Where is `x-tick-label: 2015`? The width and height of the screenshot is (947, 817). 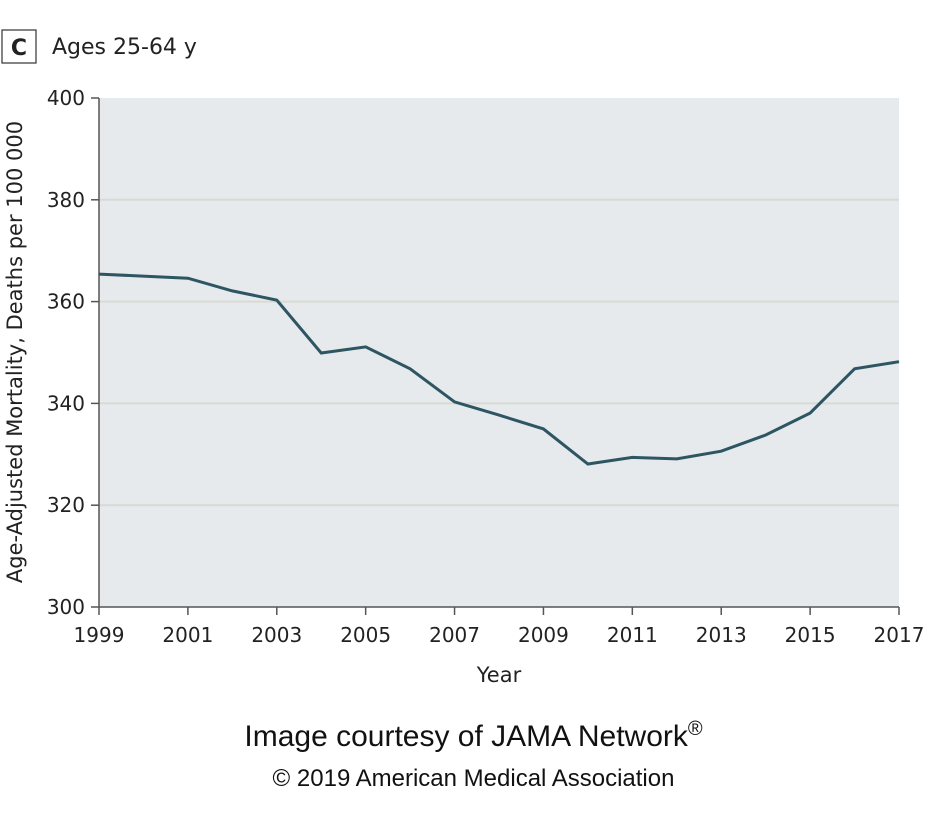 x-tick-label: 2015 is located at coordinates (810, 635).